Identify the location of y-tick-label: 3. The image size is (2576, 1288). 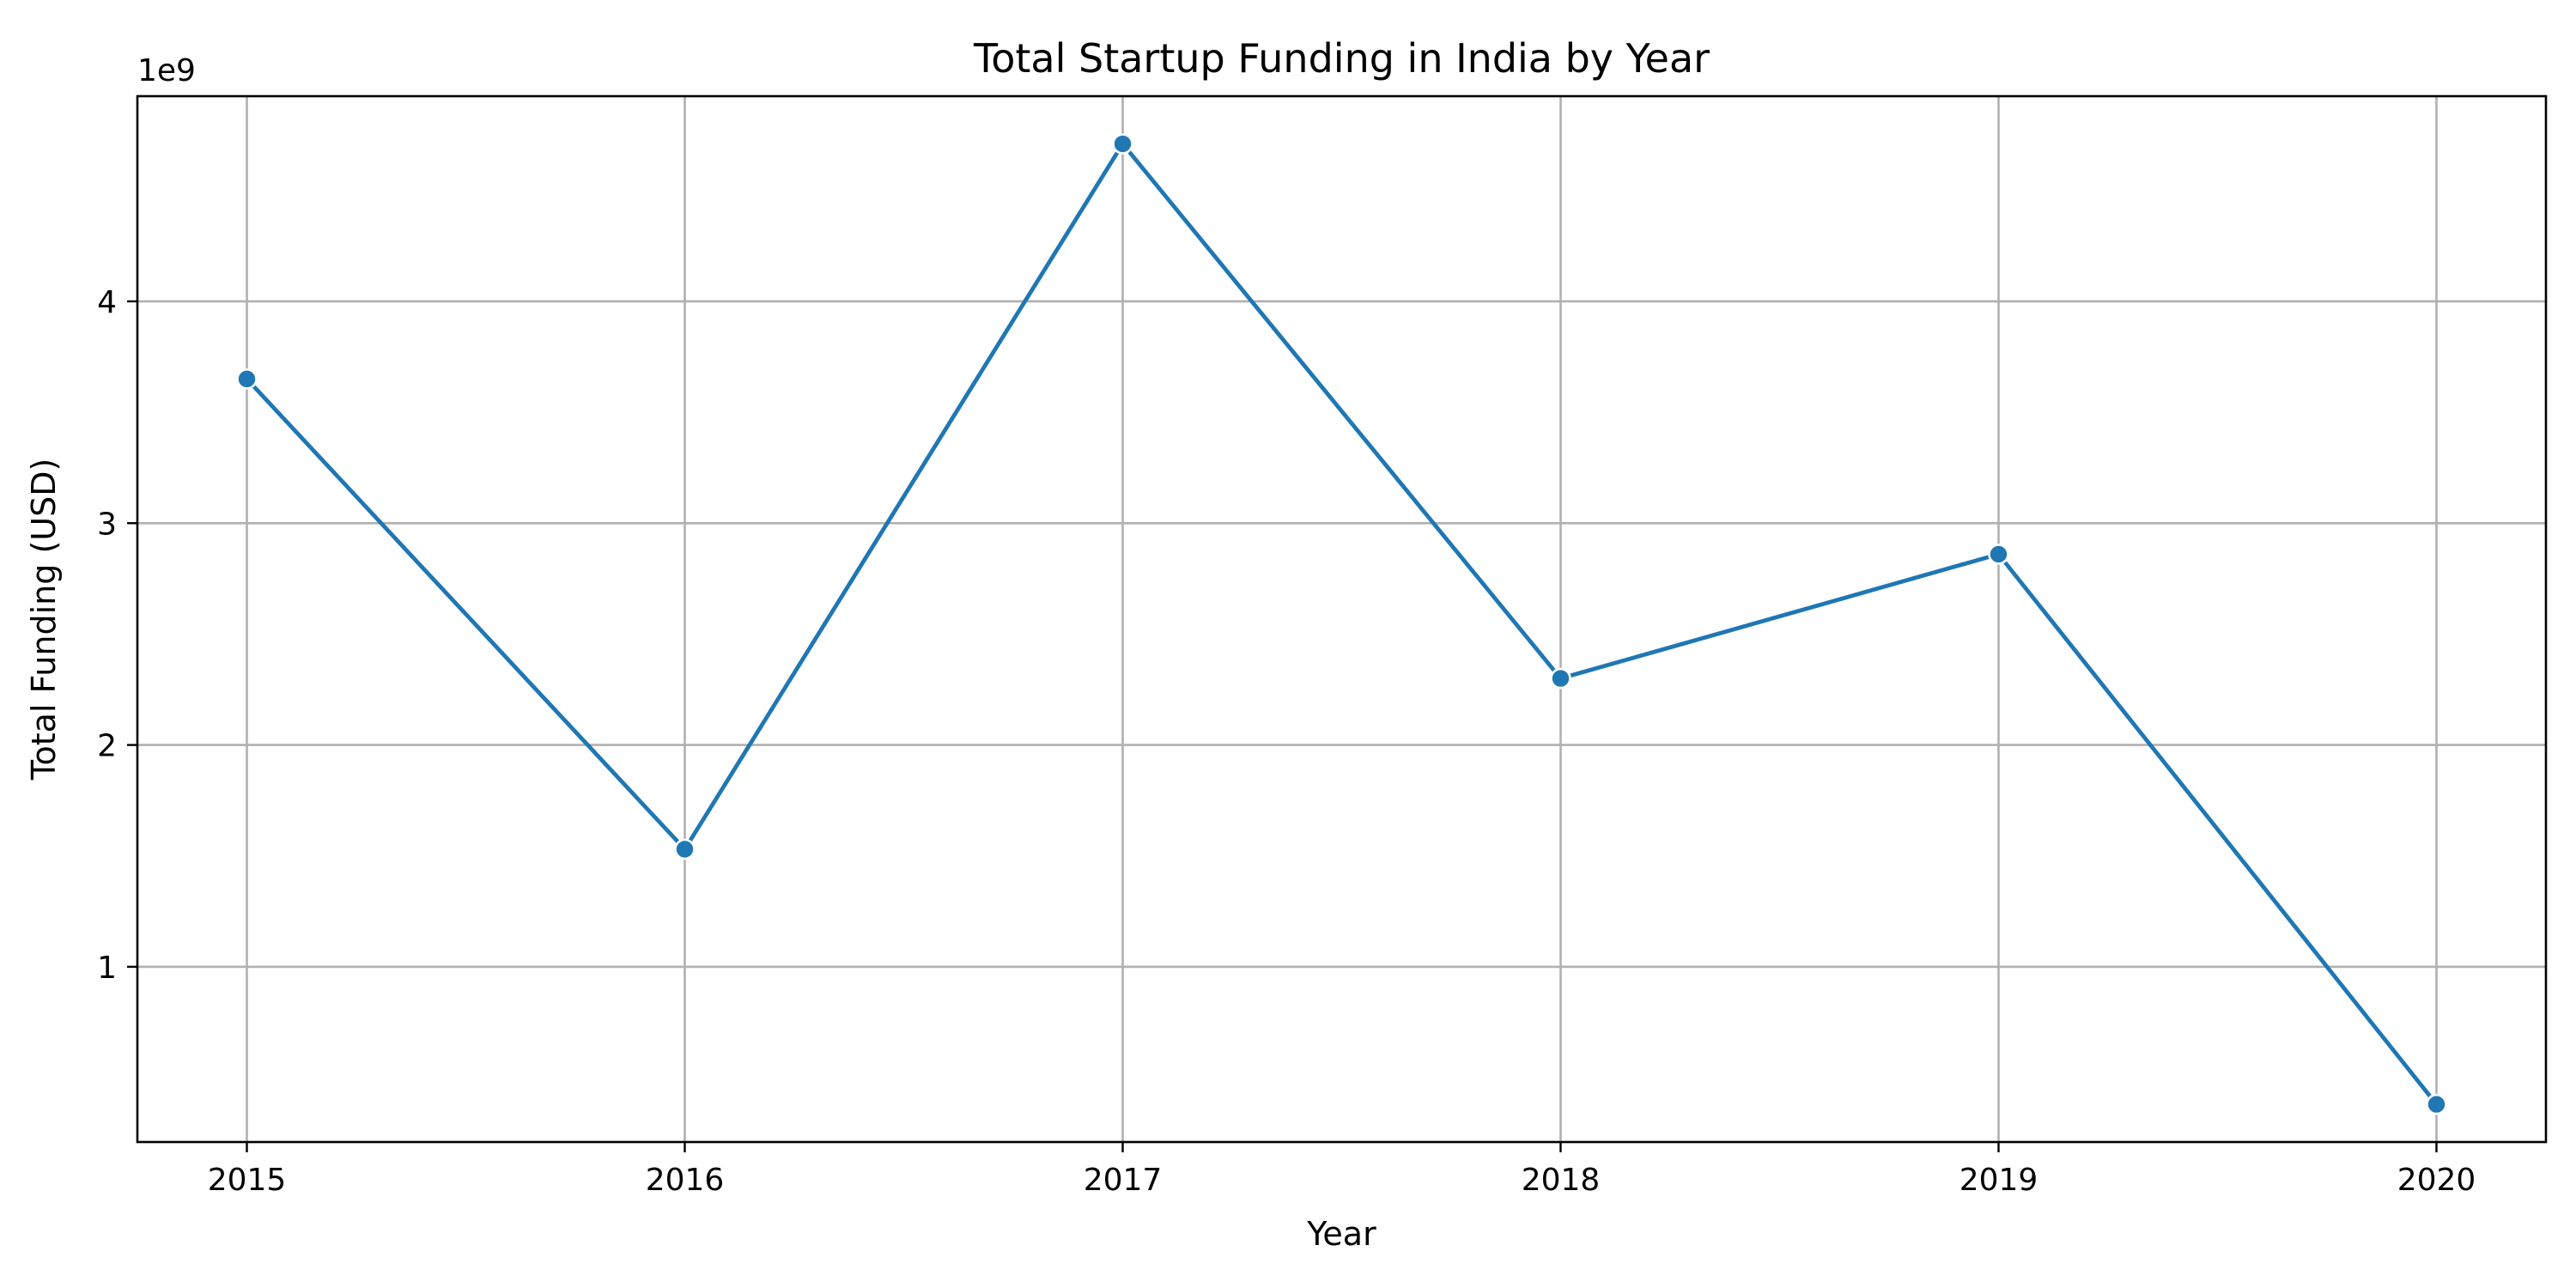
(107, 524).